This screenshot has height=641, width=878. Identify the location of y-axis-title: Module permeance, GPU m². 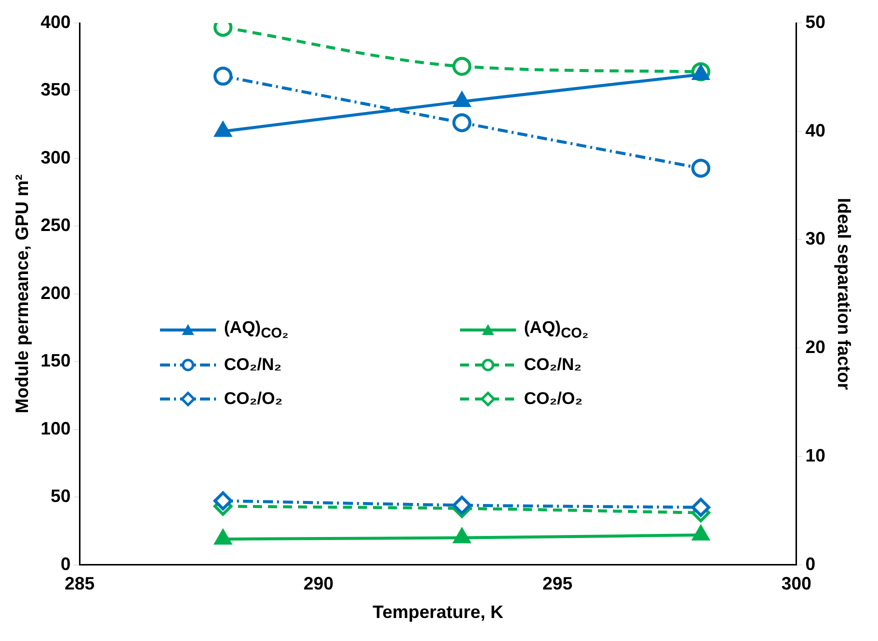
(22, 294).